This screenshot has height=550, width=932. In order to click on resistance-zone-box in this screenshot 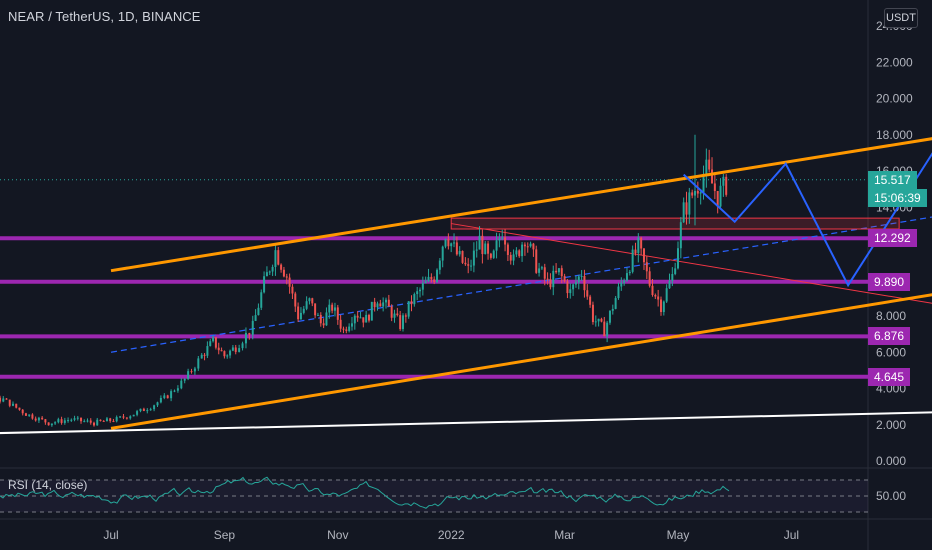, I will do `click(675, 223)`.